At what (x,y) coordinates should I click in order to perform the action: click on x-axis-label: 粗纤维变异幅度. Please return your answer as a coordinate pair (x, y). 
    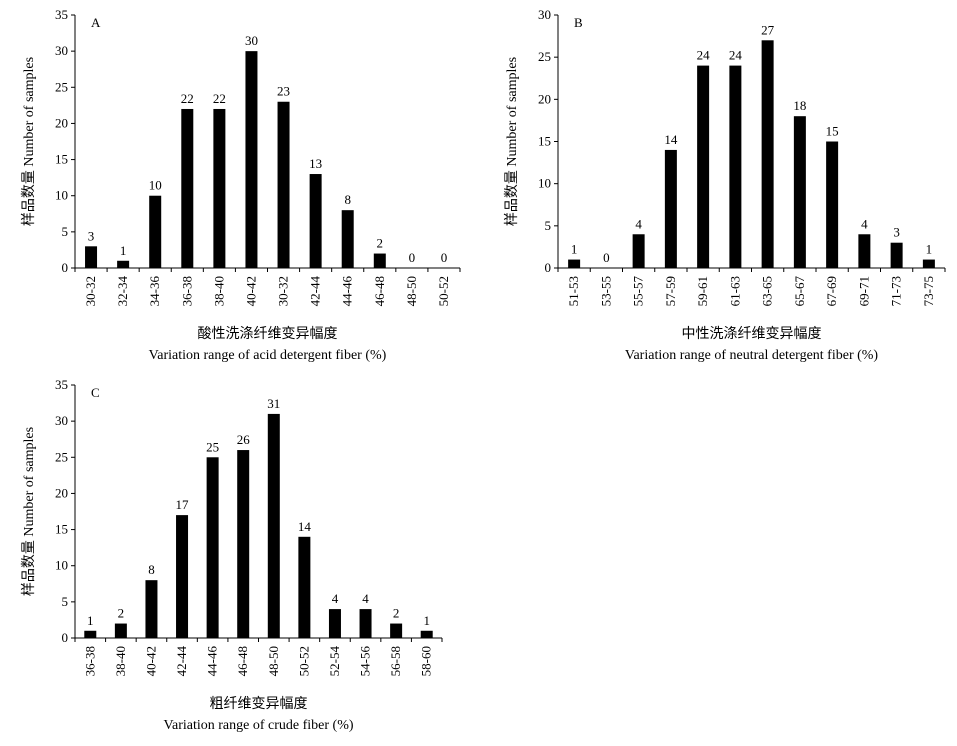
    Looking at the image, I should click on (259, 704).